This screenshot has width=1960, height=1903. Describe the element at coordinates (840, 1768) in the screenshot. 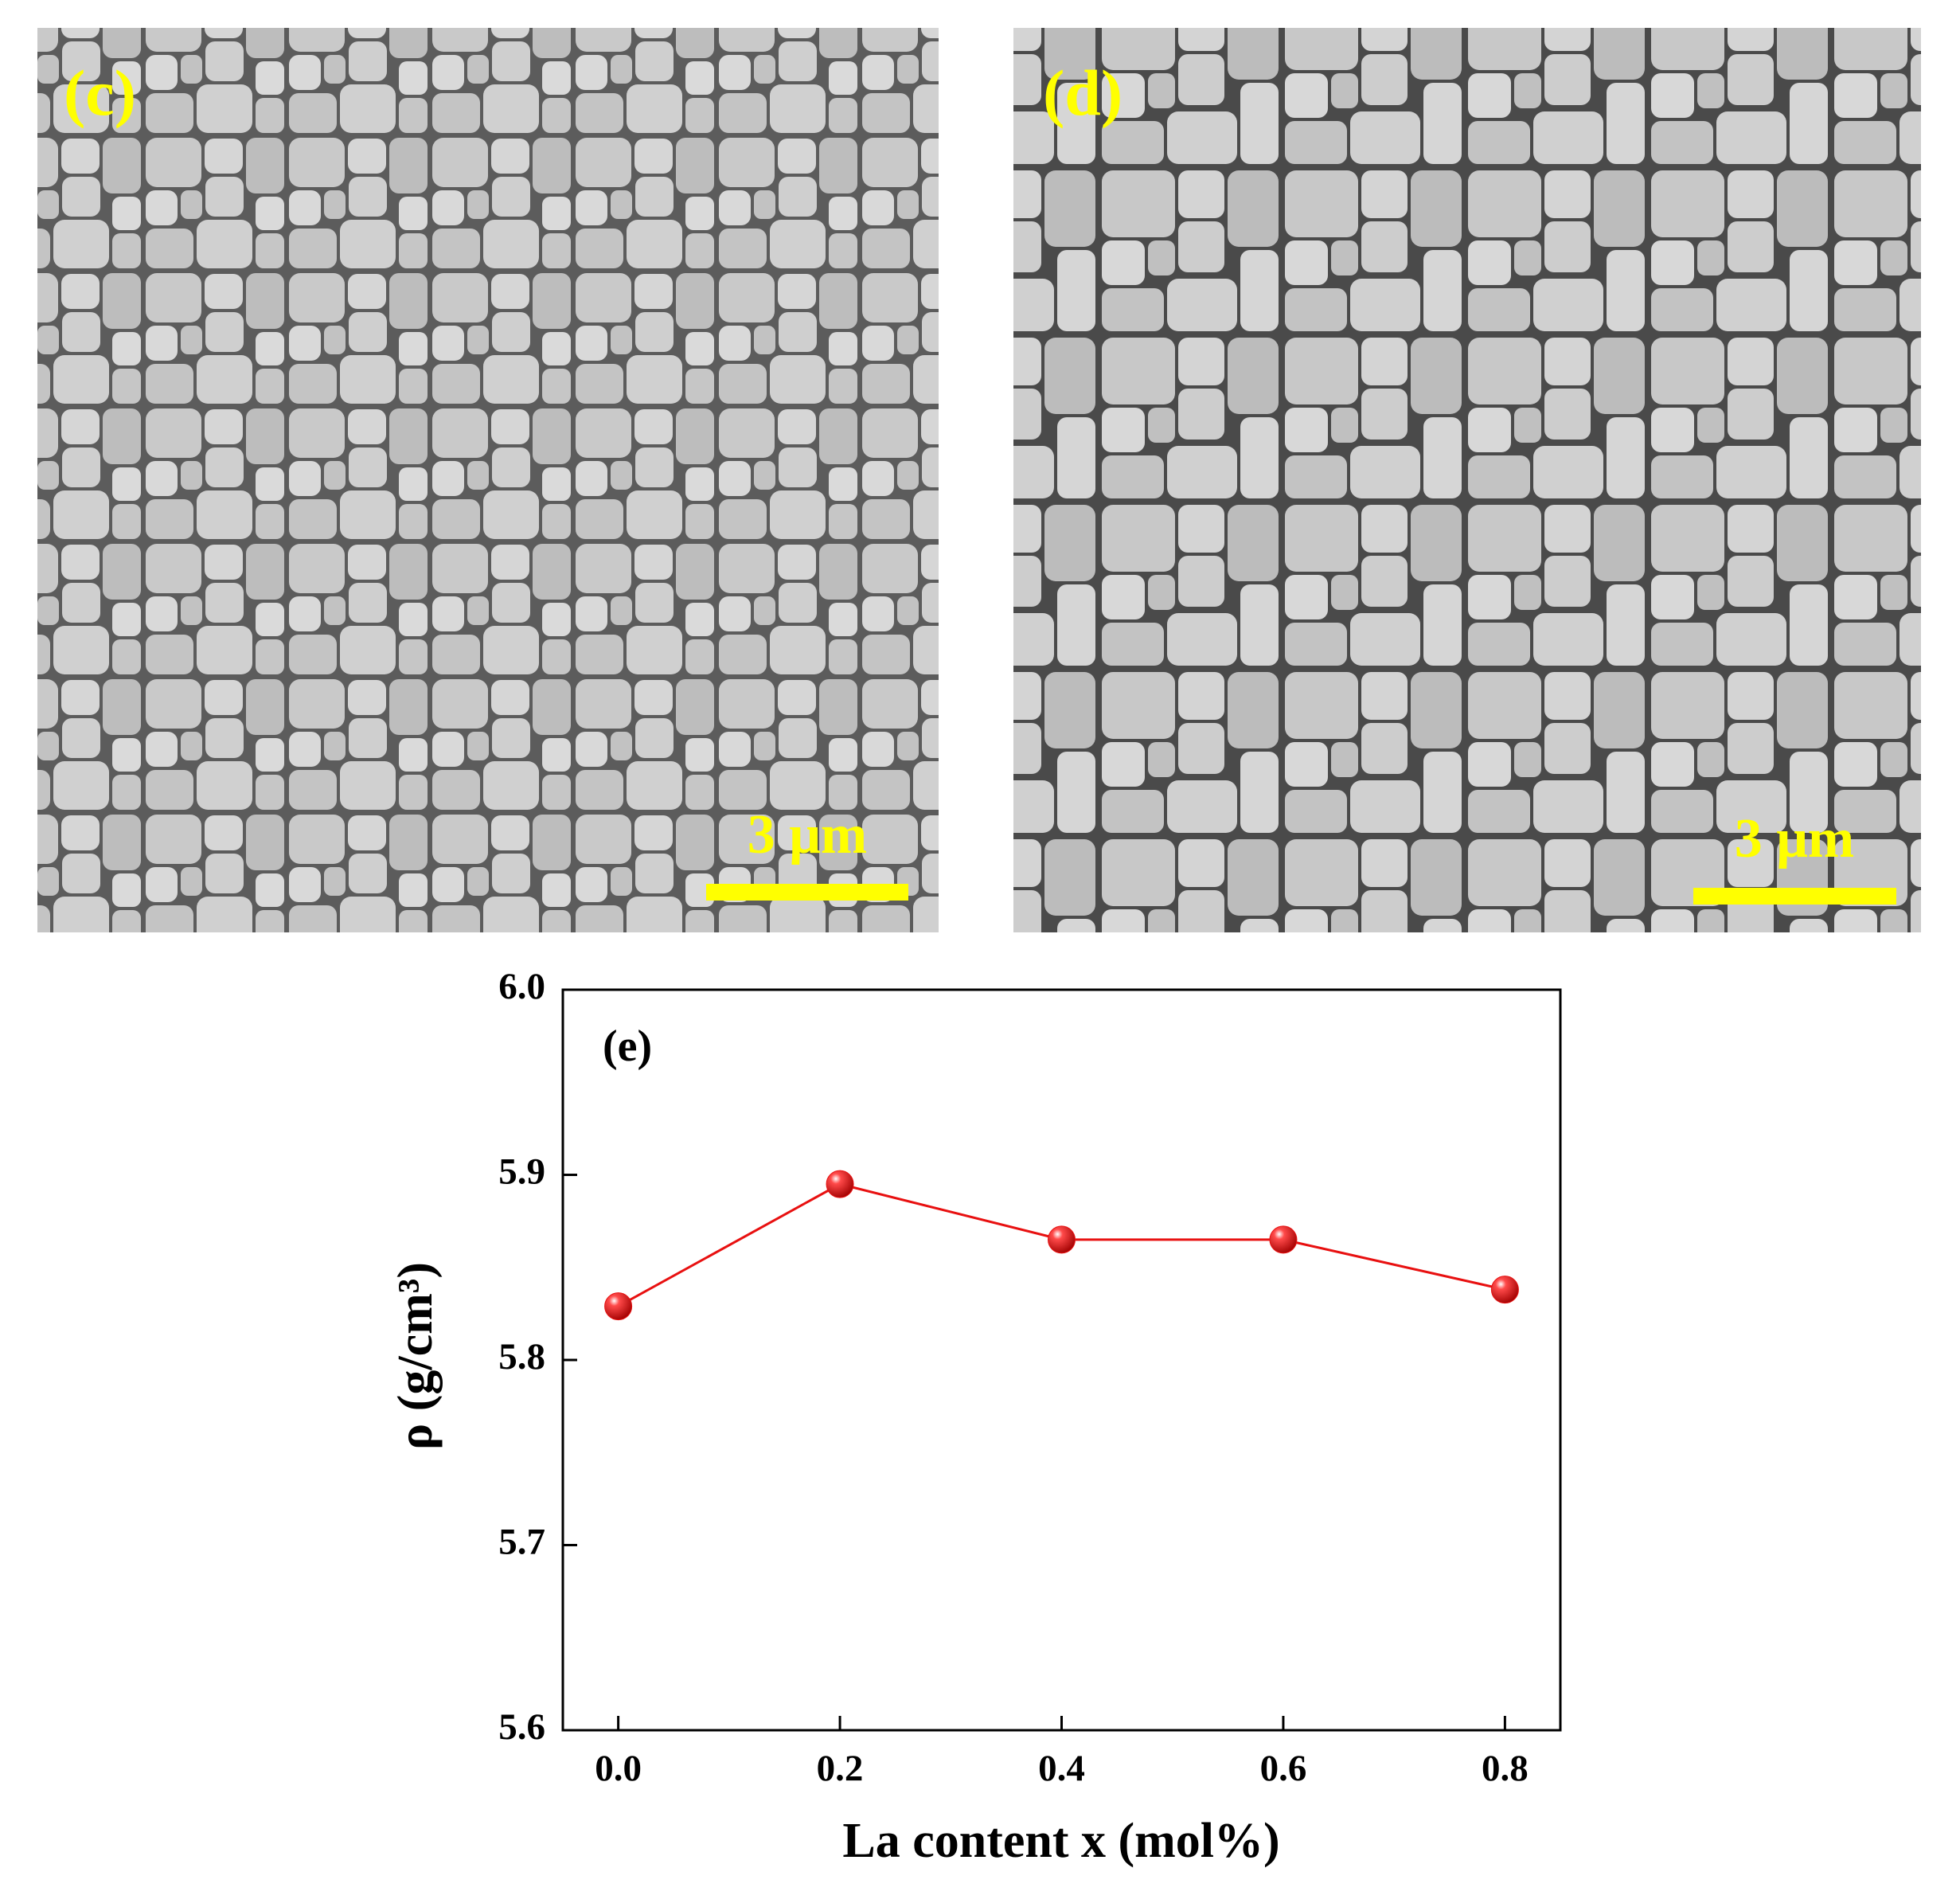

I see `x-tick-label: 0.2` at that location.